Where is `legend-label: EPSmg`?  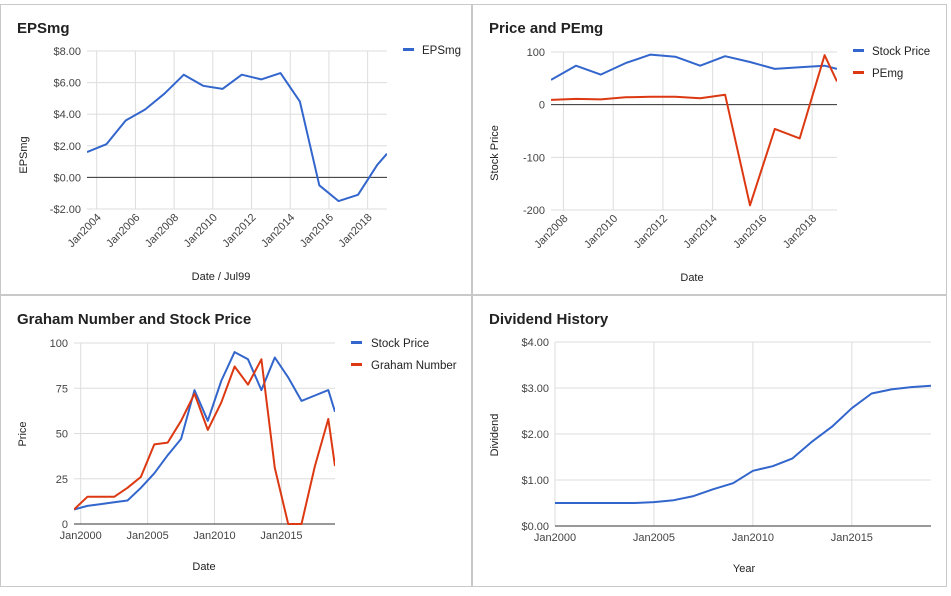
legend-label: EPSmg is located at coordinates (441, 51).